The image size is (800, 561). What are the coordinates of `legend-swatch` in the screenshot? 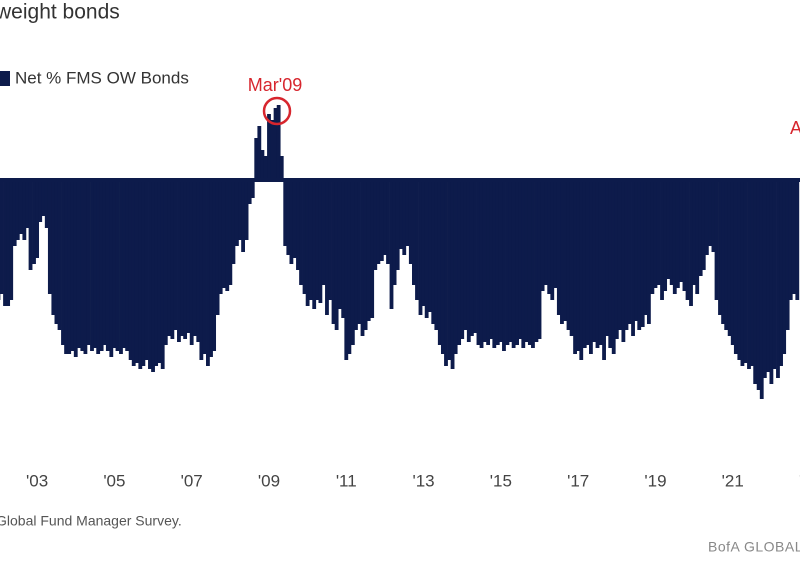 It's located at (5, 78).